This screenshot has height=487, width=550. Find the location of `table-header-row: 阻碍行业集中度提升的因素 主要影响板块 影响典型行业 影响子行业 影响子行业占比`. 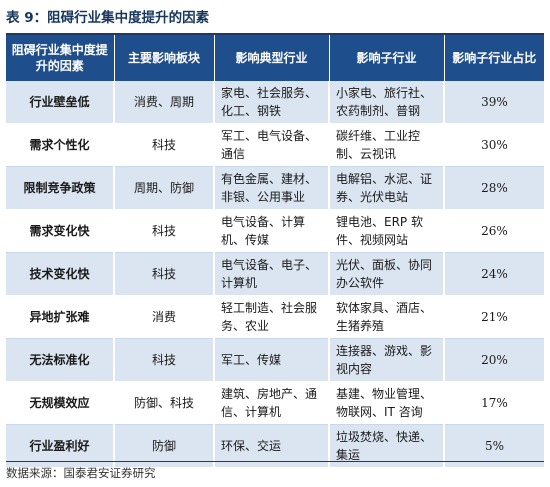

table-header-row: 阻碍行业集中度提升的因素 主要影响板块 影响典型行业 影响子行业 影响子行业占比 is located at coordinates (275, 58).